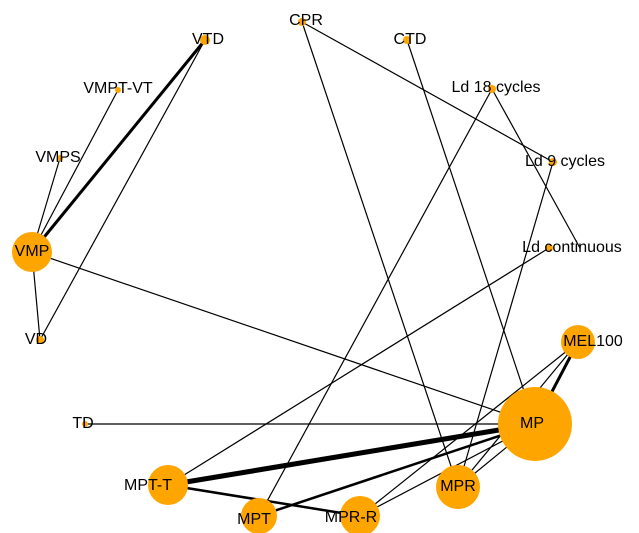 The height and width of the screenshot is (533, 639). Describe the element at coordinates (572, 247) in the screenshot. I see `node-label: Ld continuous` at that location.